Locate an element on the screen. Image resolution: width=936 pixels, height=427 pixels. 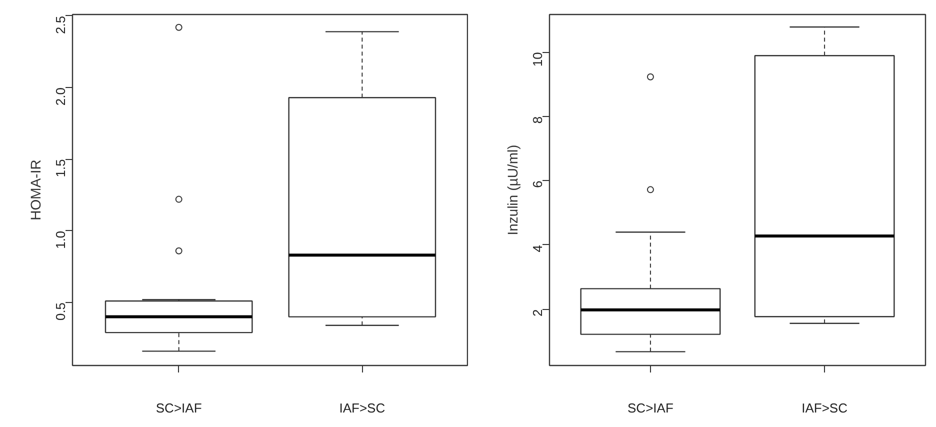
y-tick-label: 6 is located at coordinates (537, 184).